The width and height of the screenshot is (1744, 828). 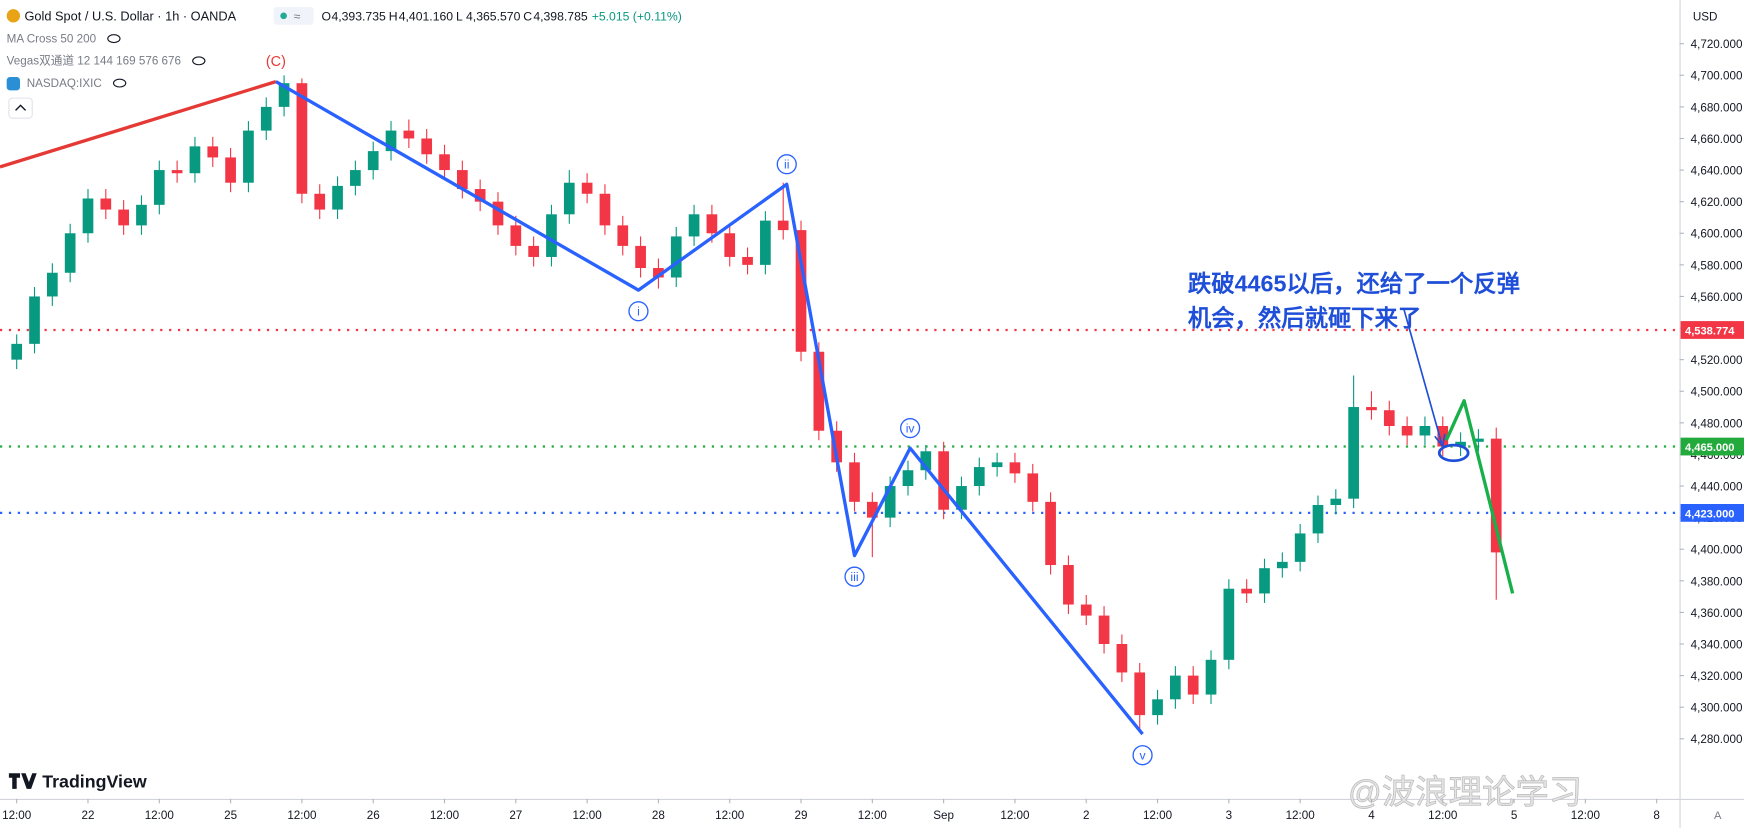 What do you see at coordinates (52, 39) in the screenshot?
I see `indicator-label: MA Cross 50 200` at bounding box center [52, 39].